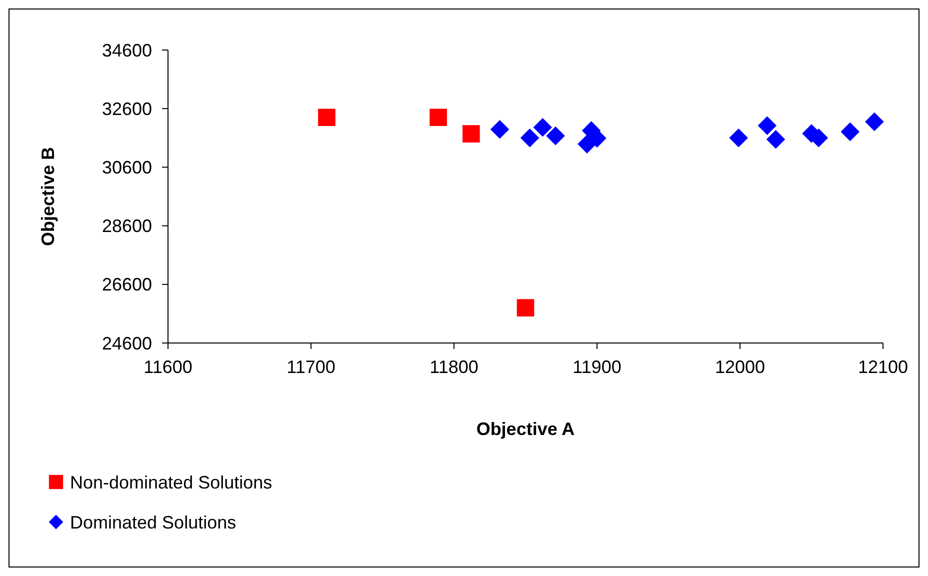 The height and width of the screenshot is (576, 928). I want to click on y-tick-label: 26600, so click(127, 284).